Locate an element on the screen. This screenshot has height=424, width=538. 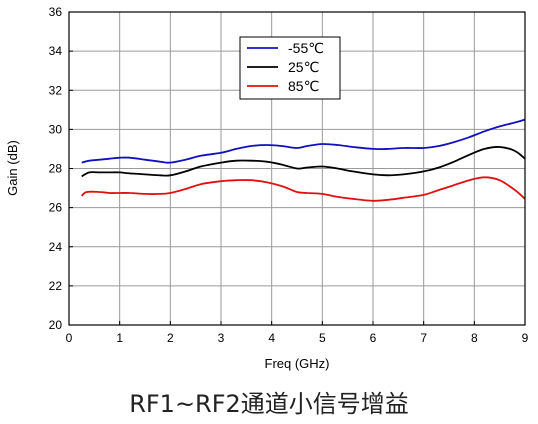
x-tick-label: 8 is located at coordinates (474, 338).